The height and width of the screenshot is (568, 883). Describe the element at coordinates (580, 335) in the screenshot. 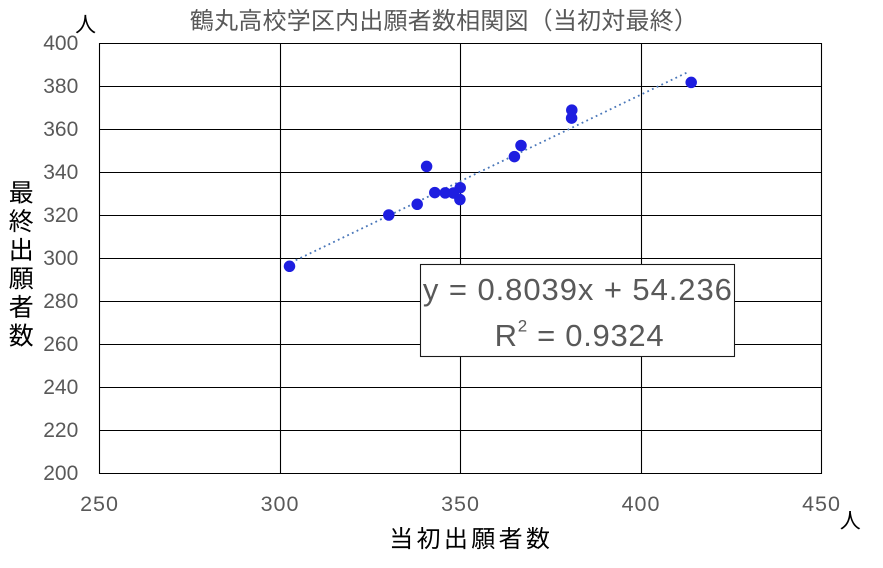

I see `svg-text: R2 = 0.9324` at that location.